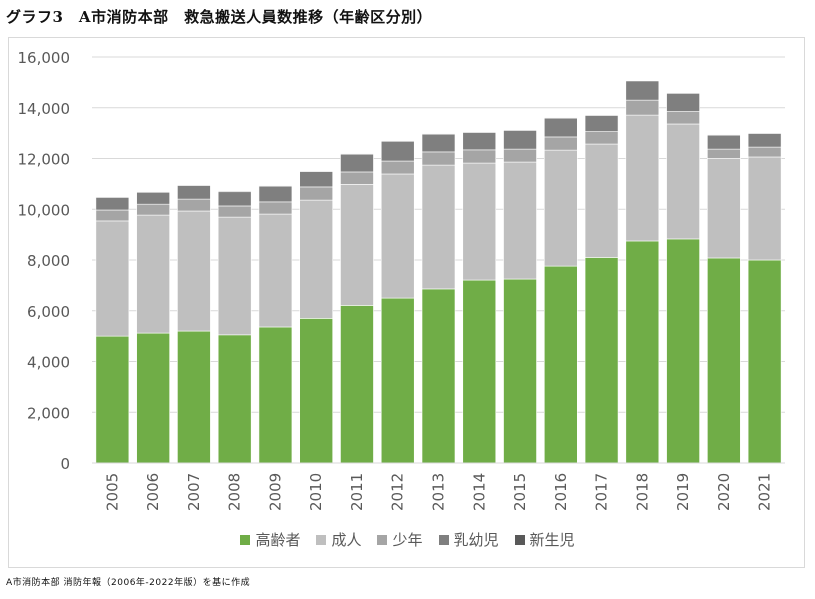 Image resolution: width=815 pixels, height=599 pixels. Describe the element at coordinates (764, 298) in the screenshot. I see `bar-stack-2021` at that location.